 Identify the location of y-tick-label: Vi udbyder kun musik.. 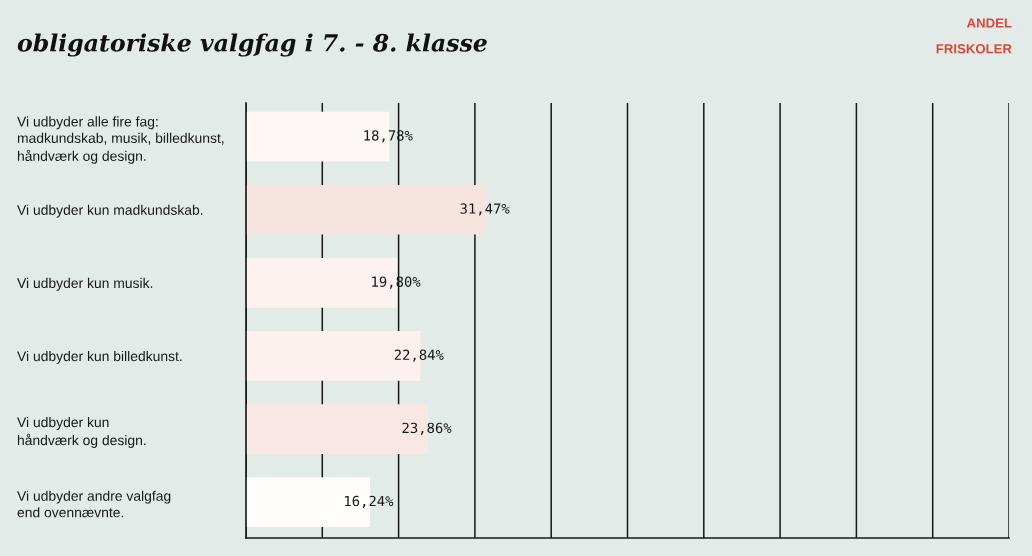
(85, 284).